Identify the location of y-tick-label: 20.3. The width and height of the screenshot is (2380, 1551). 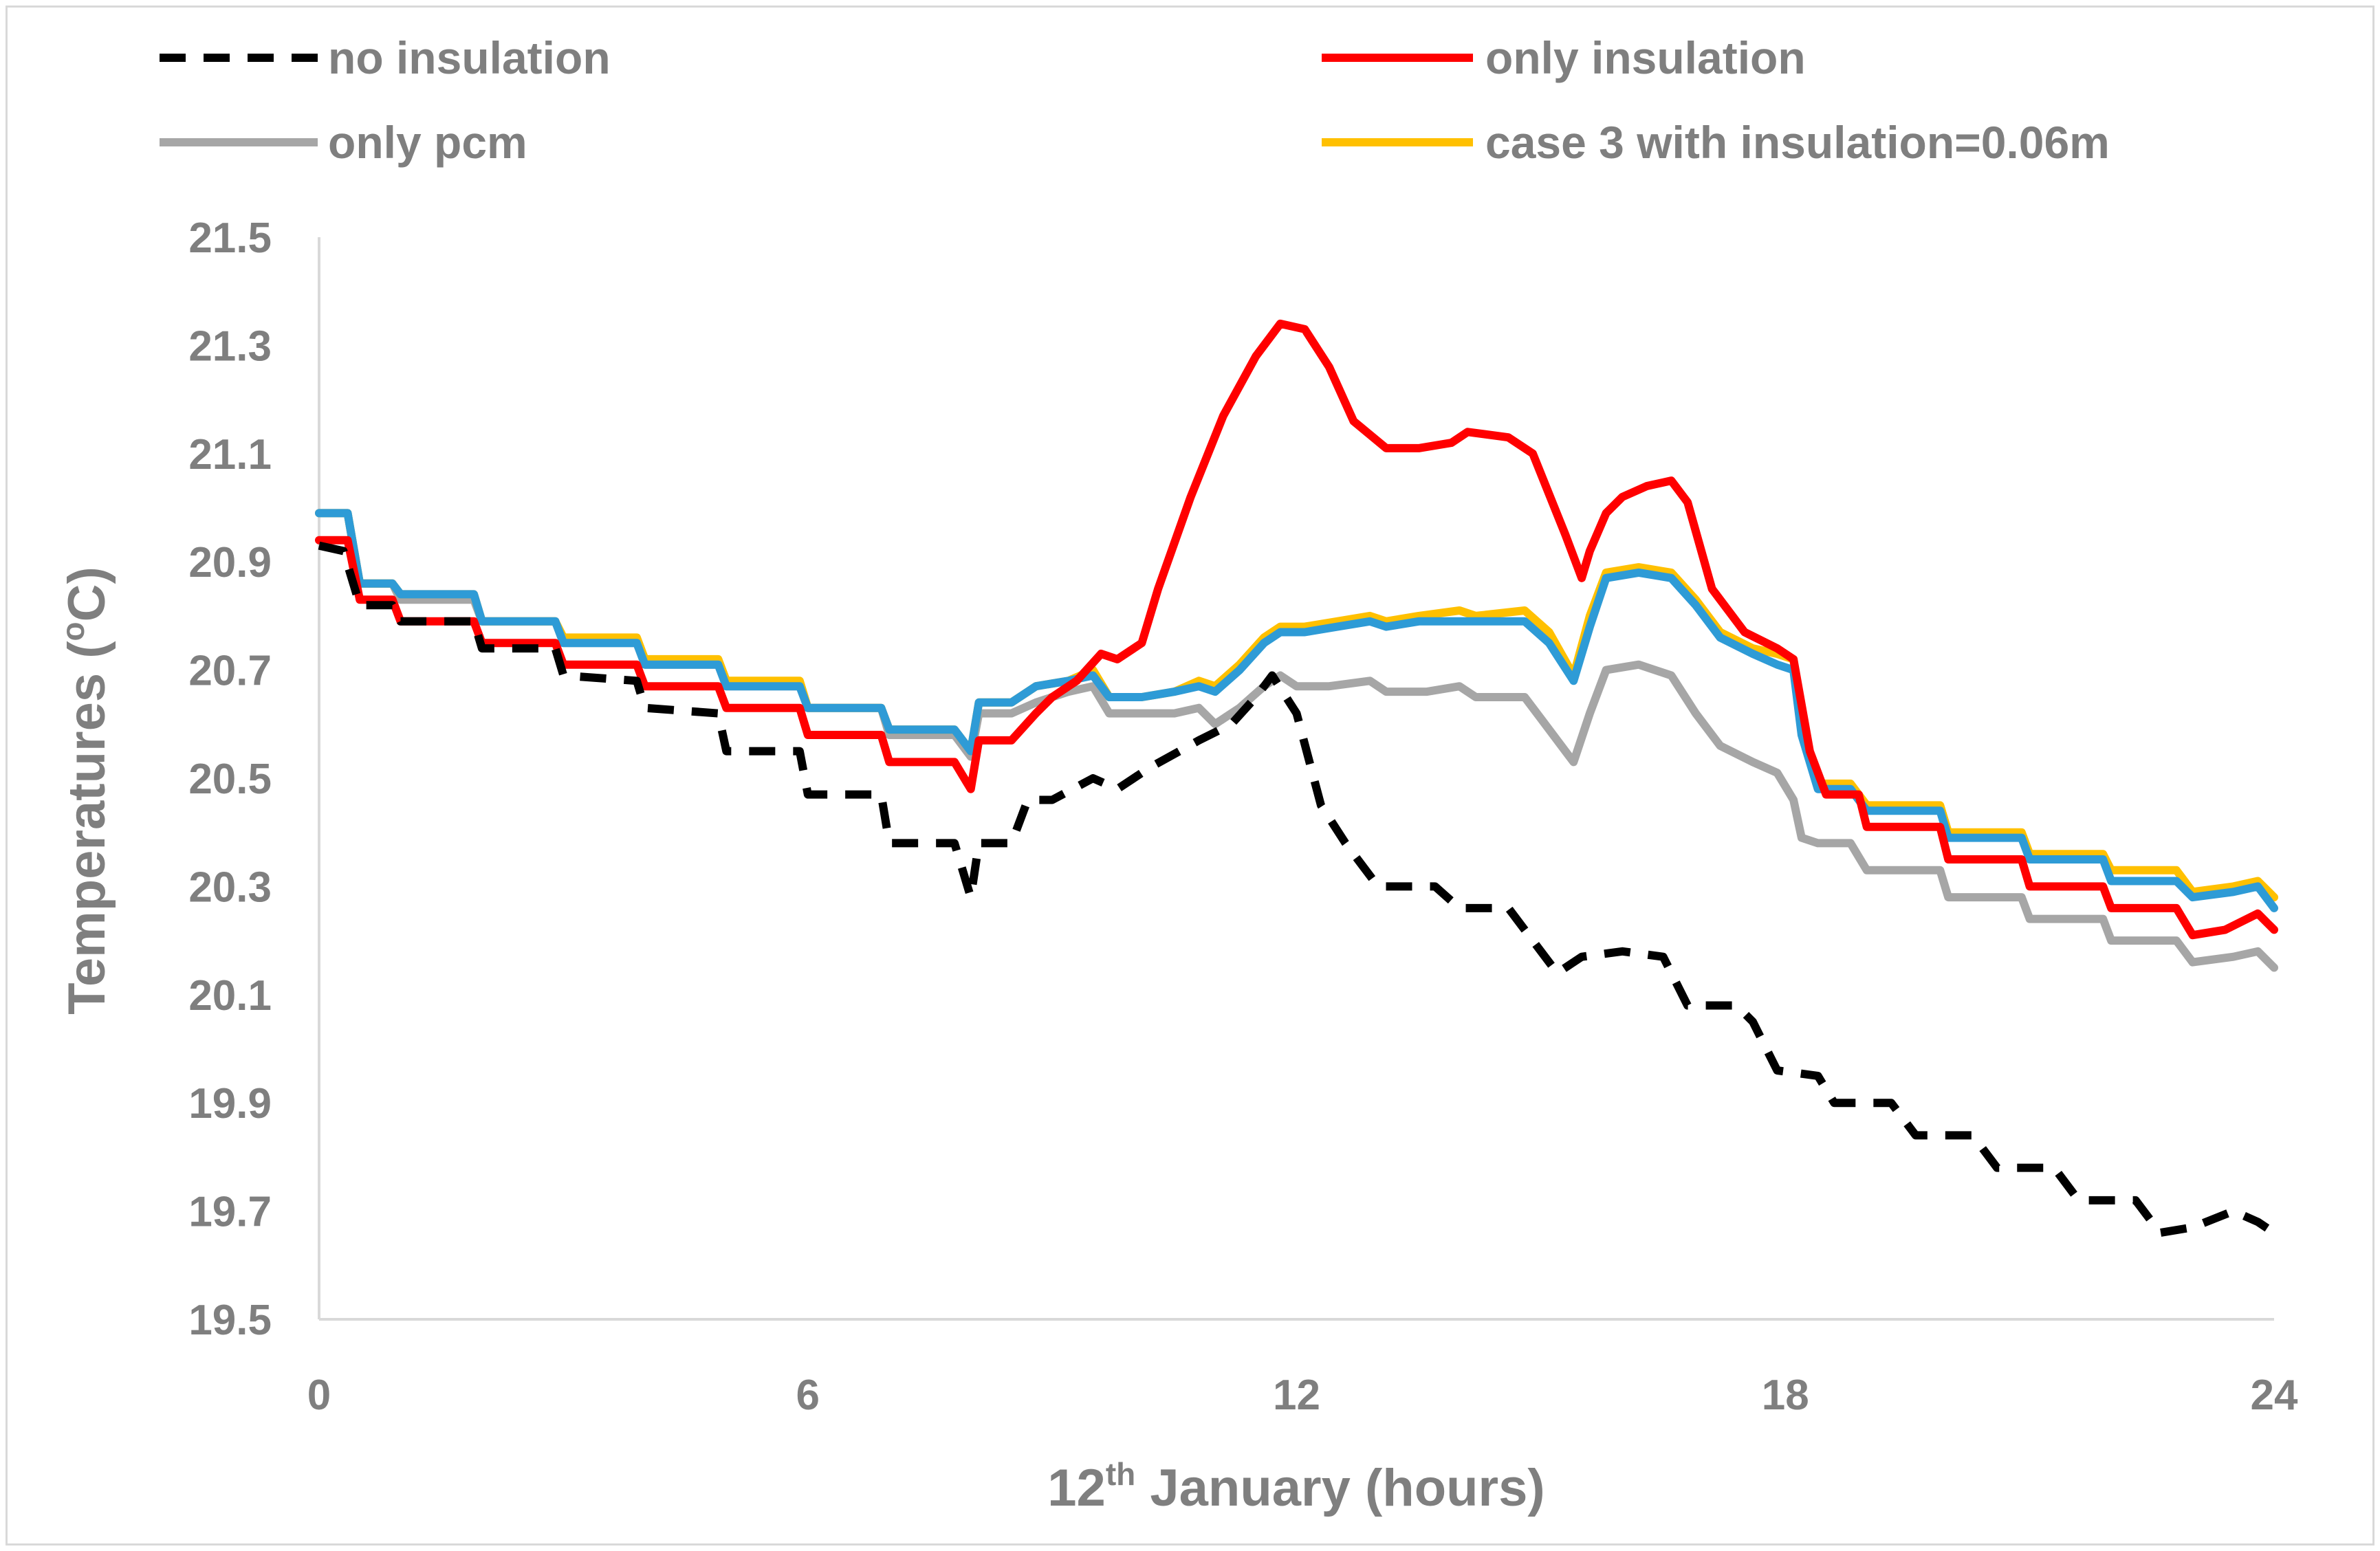
(230, 887).